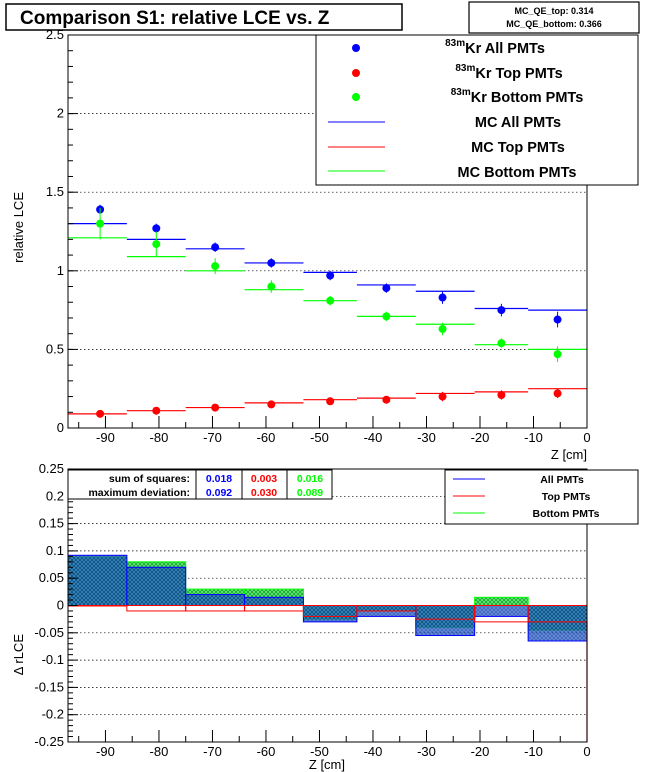  I want to click on stats-max-label: maximum deviation:, so click(139, 493).